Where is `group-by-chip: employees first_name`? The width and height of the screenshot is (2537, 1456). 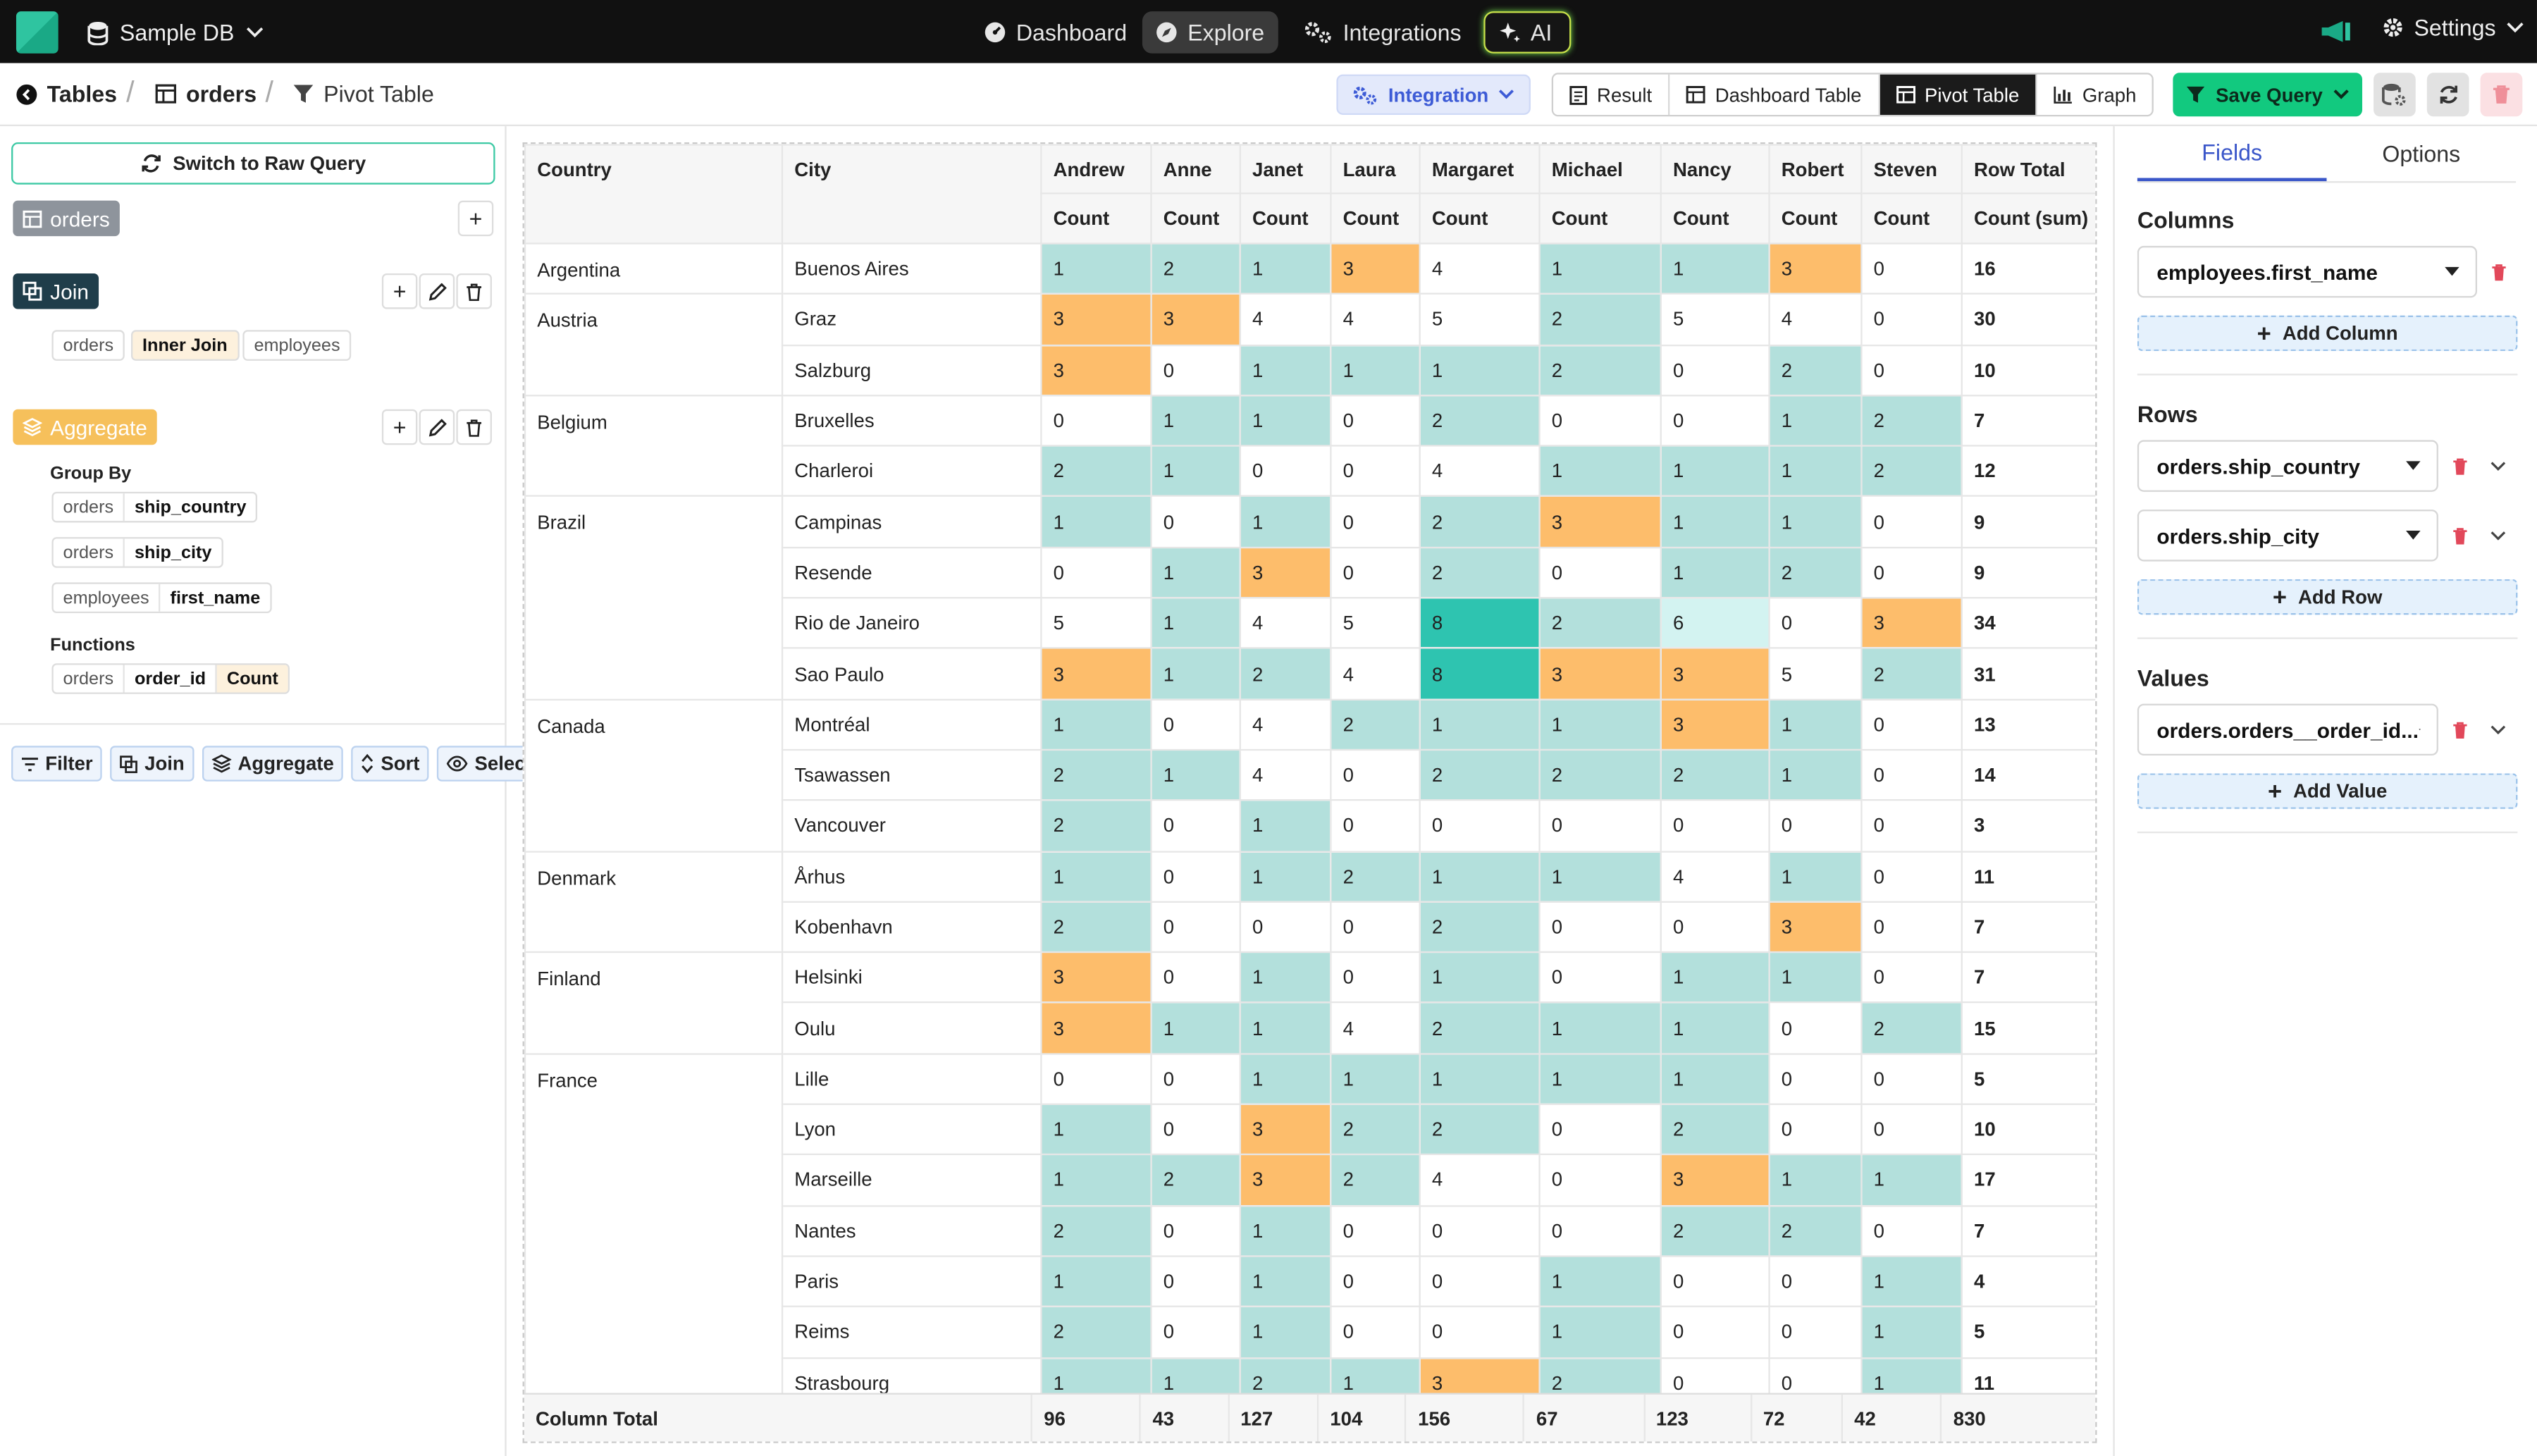 group-by-chip: employees first_name is located at coordinates (161, 598).